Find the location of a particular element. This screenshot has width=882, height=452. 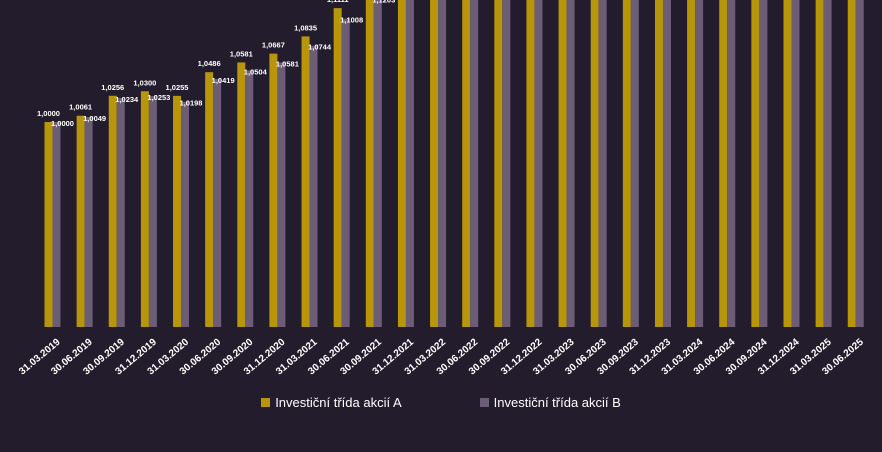

data-label-a: 1,0835 is located at coordinates (305, 27).